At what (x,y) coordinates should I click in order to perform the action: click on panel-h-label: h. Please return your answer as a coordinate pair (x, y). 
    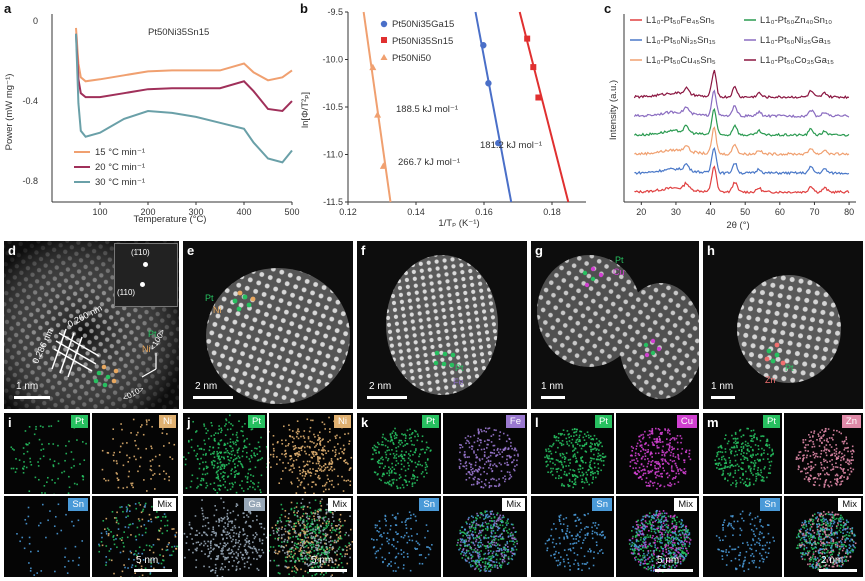
    Looking at the image, I should click on (711, 250).